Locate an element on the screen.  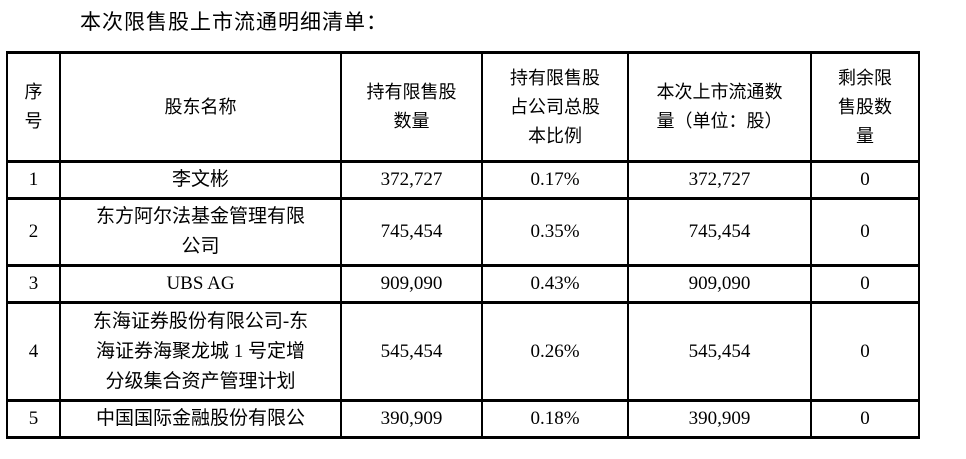
cell-shareholder-name: 东海证券股份有限公司-东 海证券海聚龙城 1 号定增 分级集合资产管理计划 is located at coordinates (200, 351).